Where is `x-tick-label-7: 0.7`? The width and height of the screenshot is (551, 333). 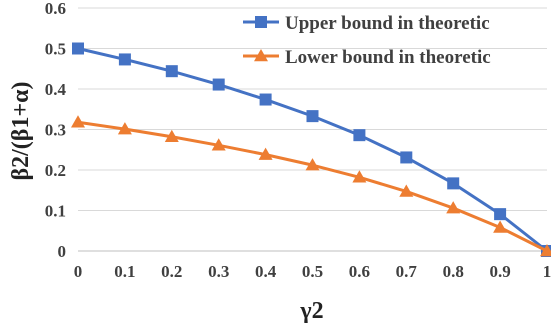 x-tick-label-7: 0.7 is located at coordinates (407, 271).